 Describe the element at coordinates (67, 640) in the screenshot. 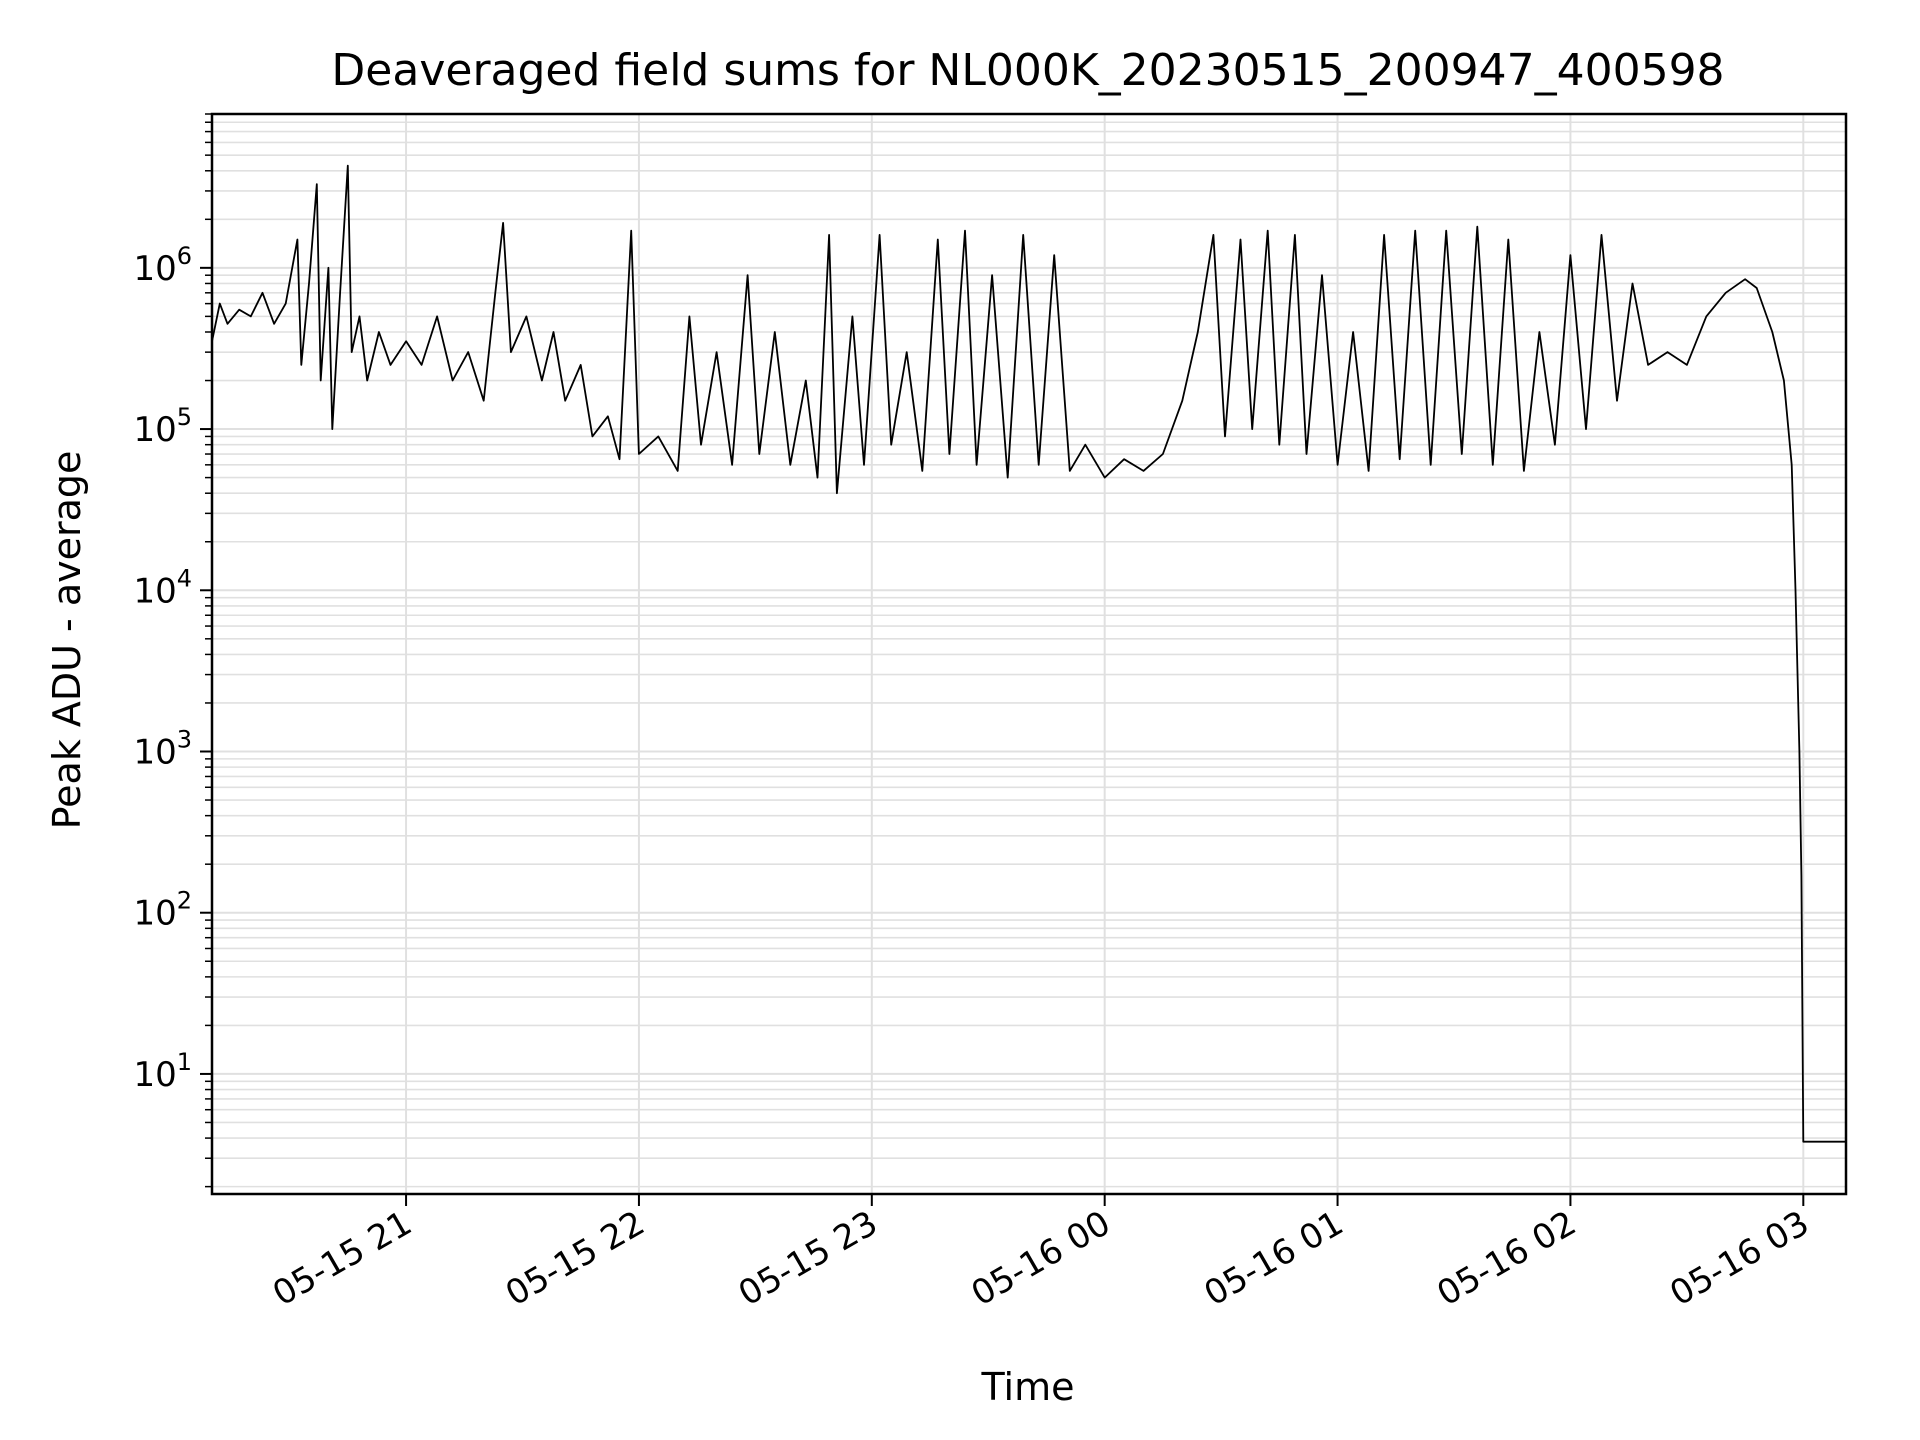

I see `y-axis-label: Peak ADU - average` at that location.